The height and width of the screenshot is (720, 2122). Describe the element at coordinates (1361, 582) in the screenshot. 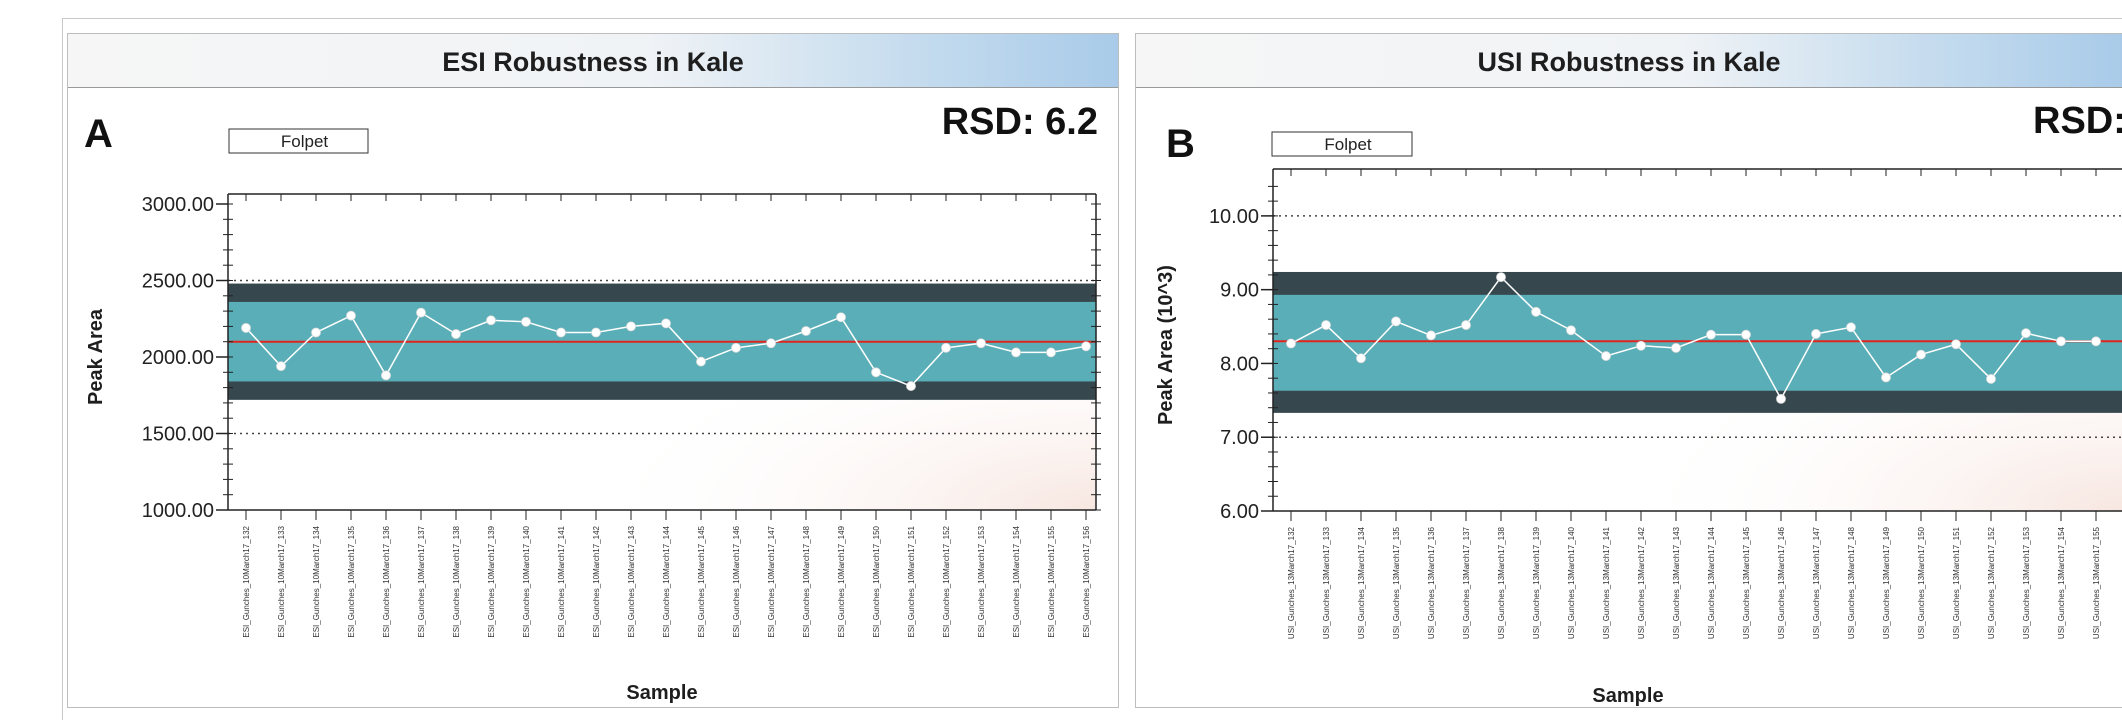

I see `x-tick-label: USI_Gunches_13March17_134` at that location.